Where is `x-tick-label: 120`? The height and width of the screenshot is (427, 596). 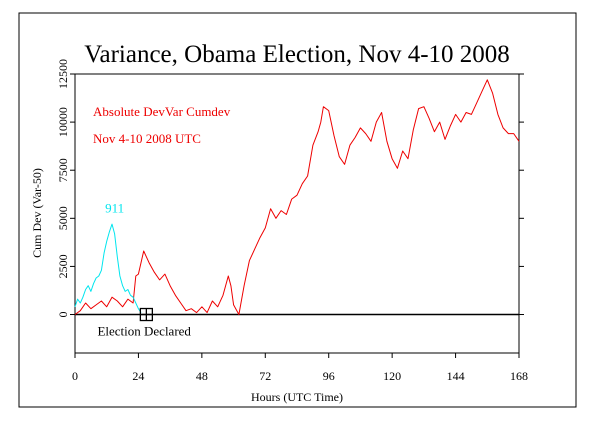
x-tick-label: 120 is located at coordinates (392, 376).